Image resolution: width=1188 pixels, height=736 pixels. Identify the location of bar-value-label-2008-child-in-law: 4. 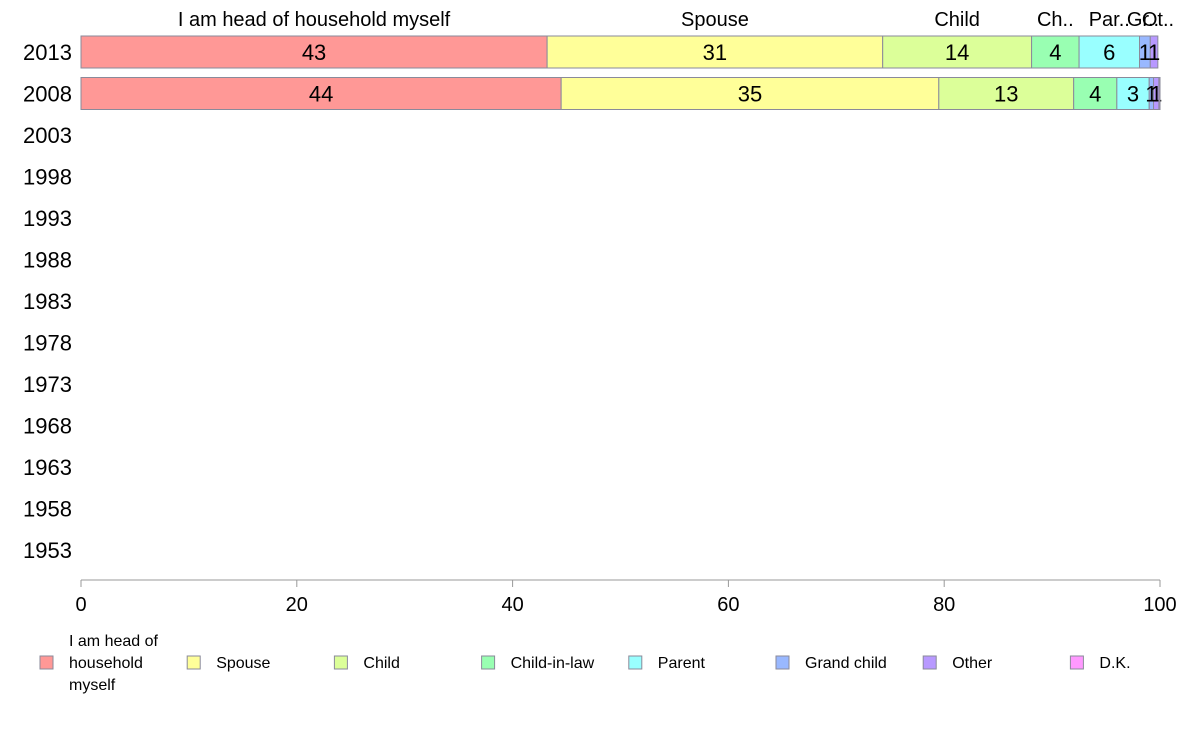
(1095, 94).